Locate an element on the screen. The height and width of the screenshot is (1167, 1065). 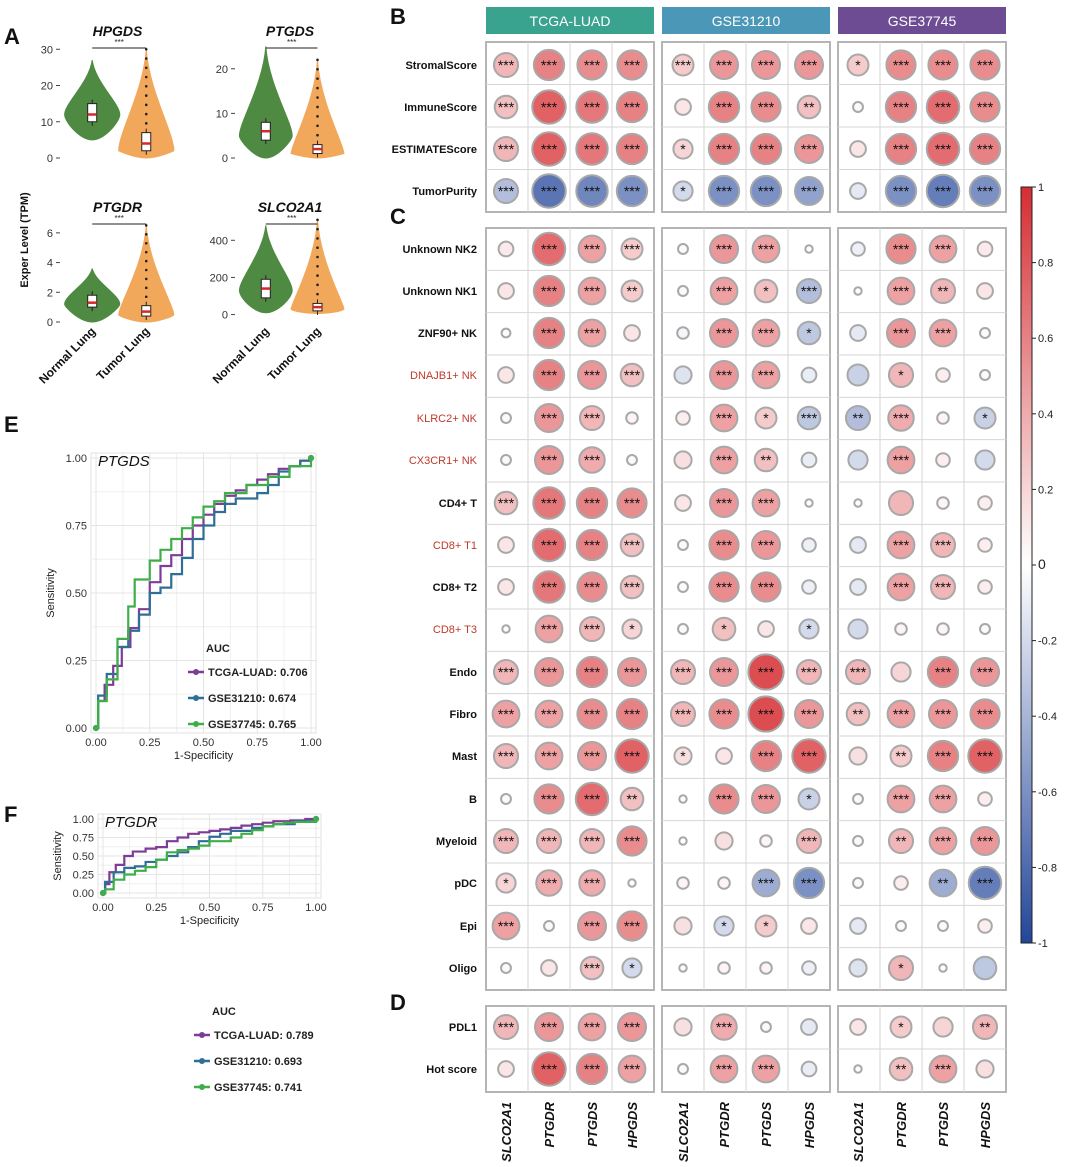
matrix-column-label: PTGDR is located at coordinates (549, 1124).